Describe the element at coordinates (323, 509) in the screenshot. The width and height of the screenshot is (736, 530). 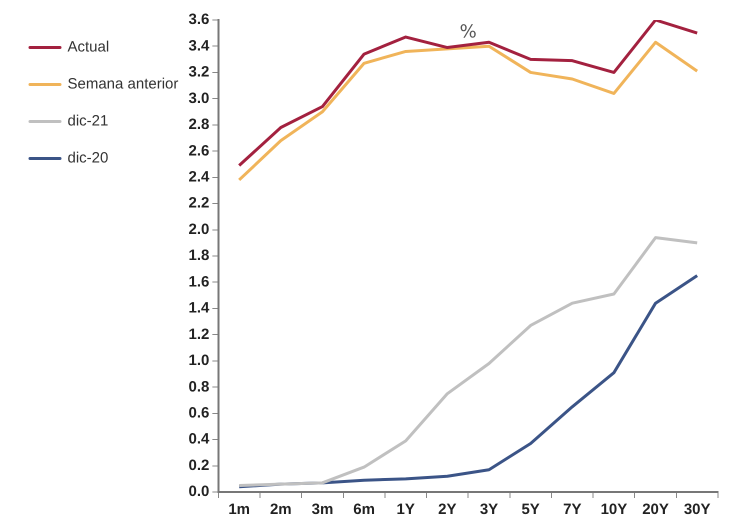
I see `x-tick-label: 3m` at that location.